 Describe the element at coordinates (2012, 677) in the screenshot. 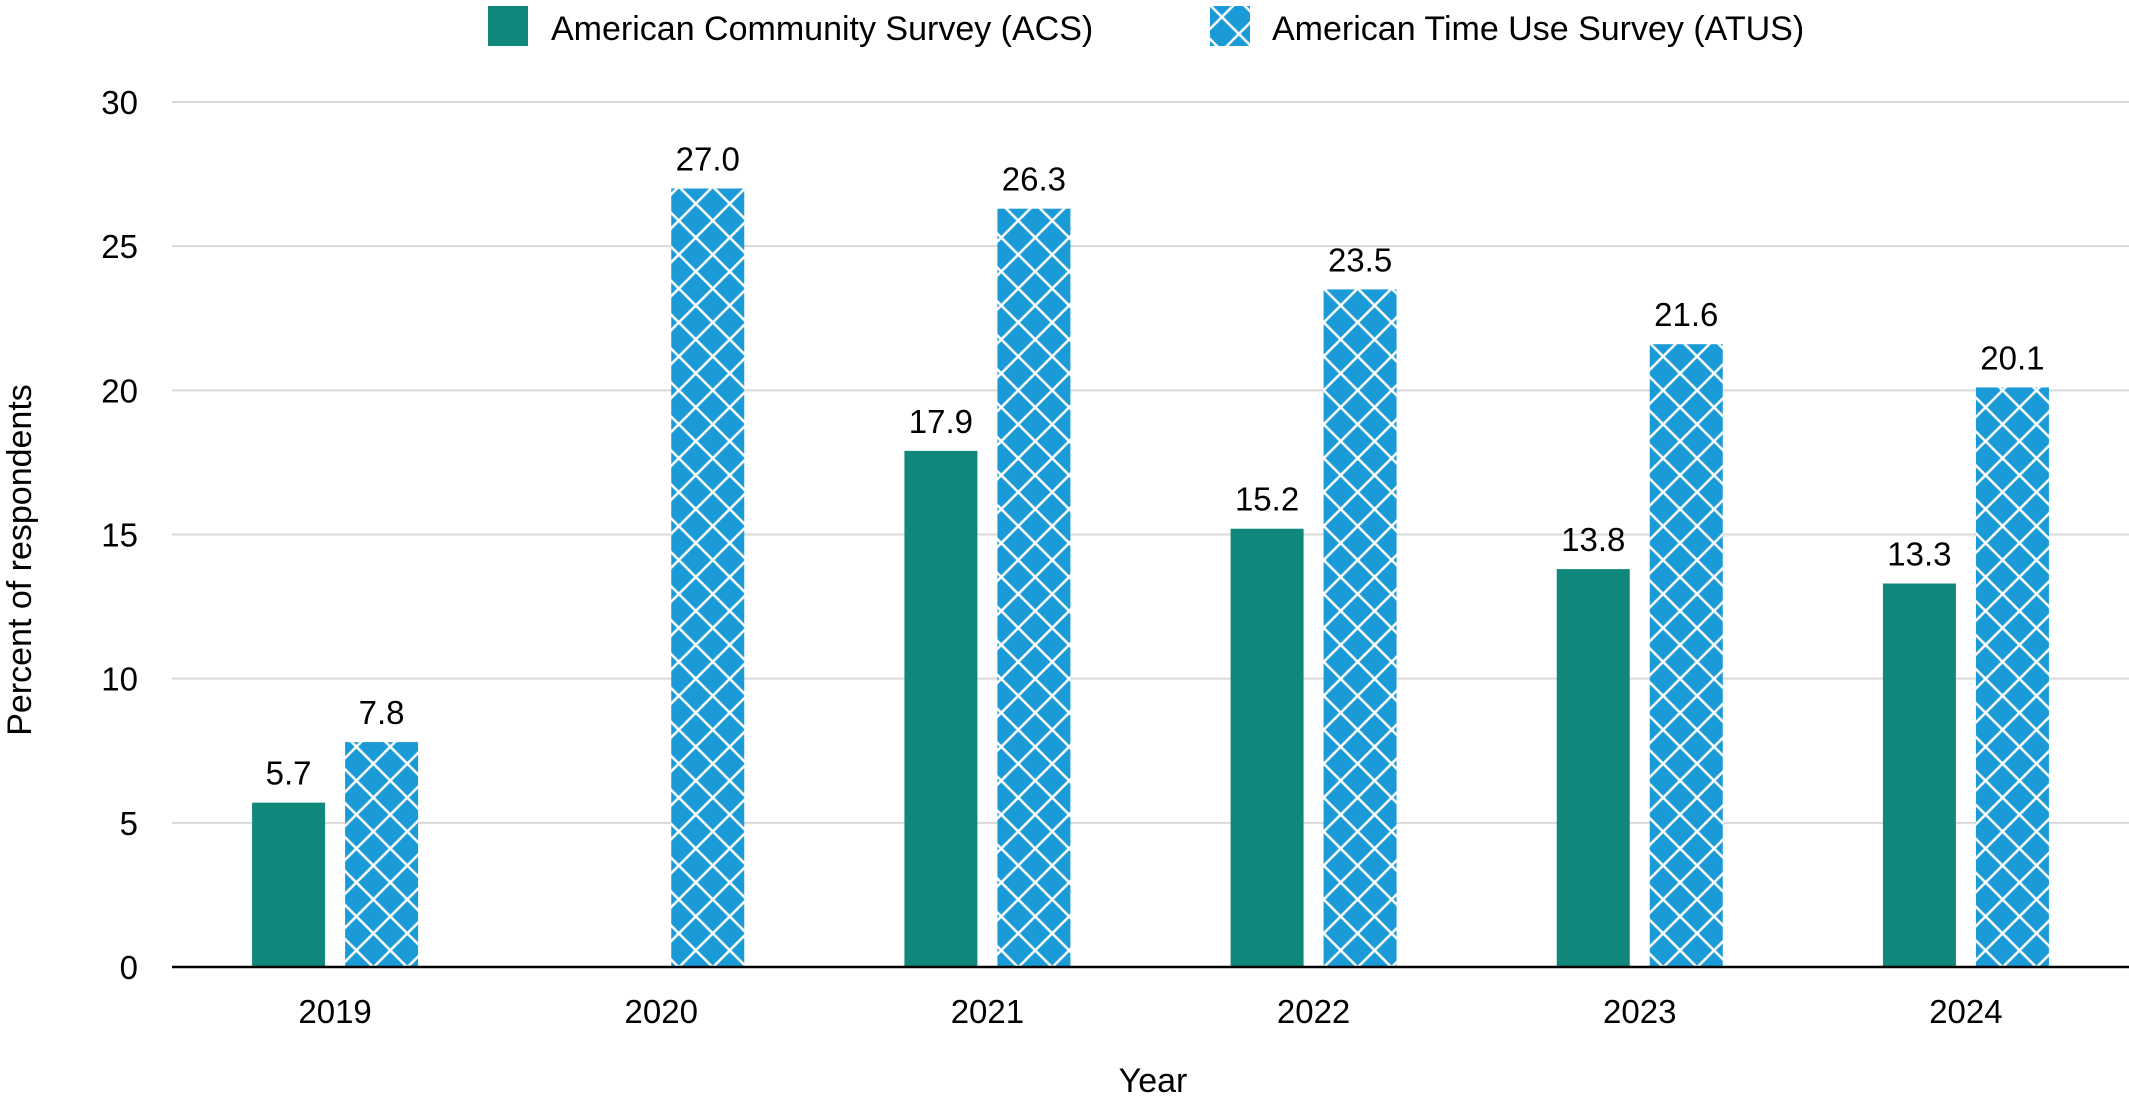

I see `bar-atus-2024` at that location.